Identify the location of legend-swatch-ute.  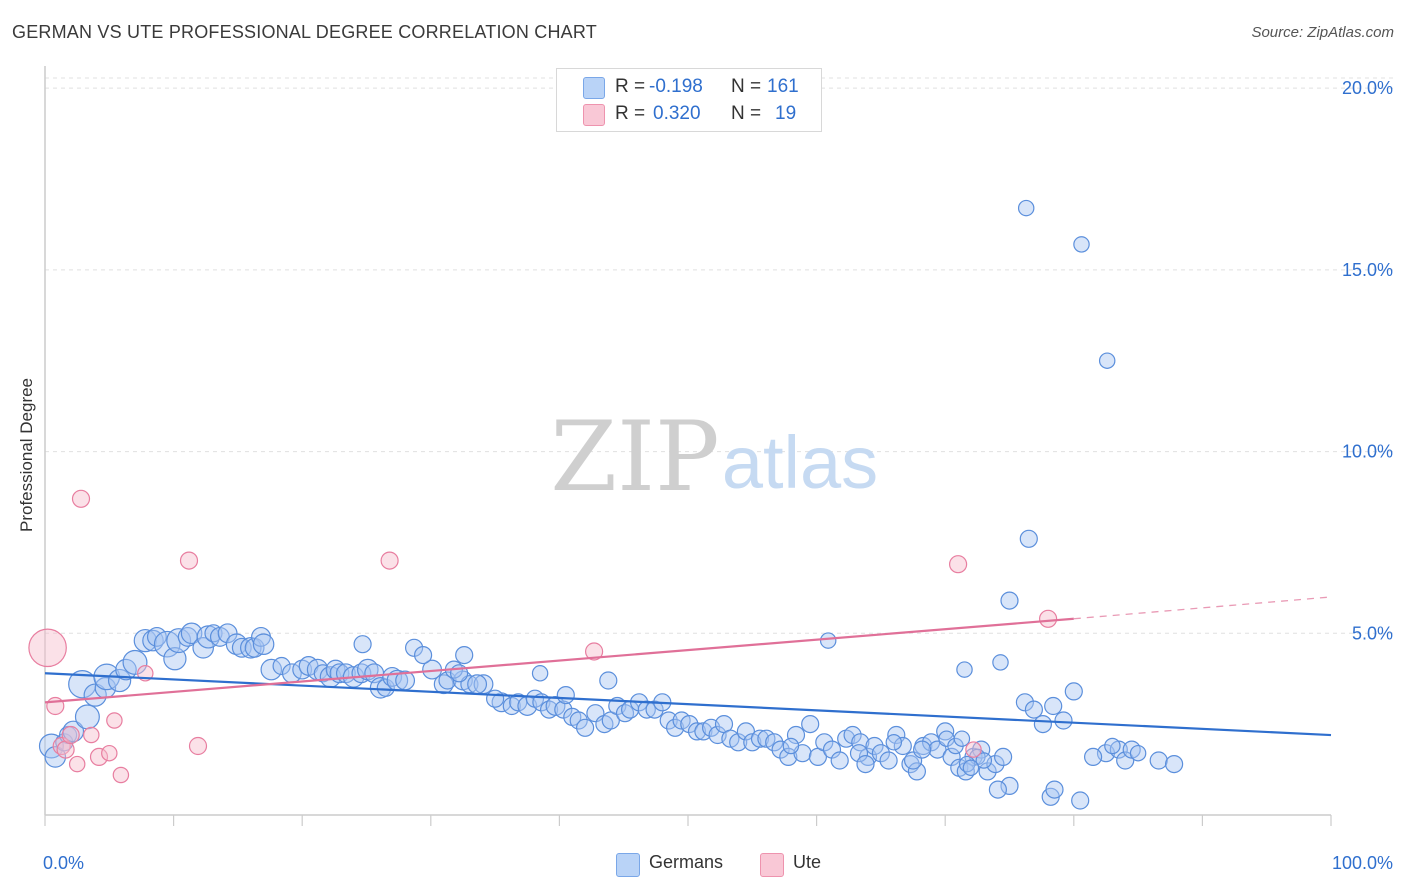
(594, 115).